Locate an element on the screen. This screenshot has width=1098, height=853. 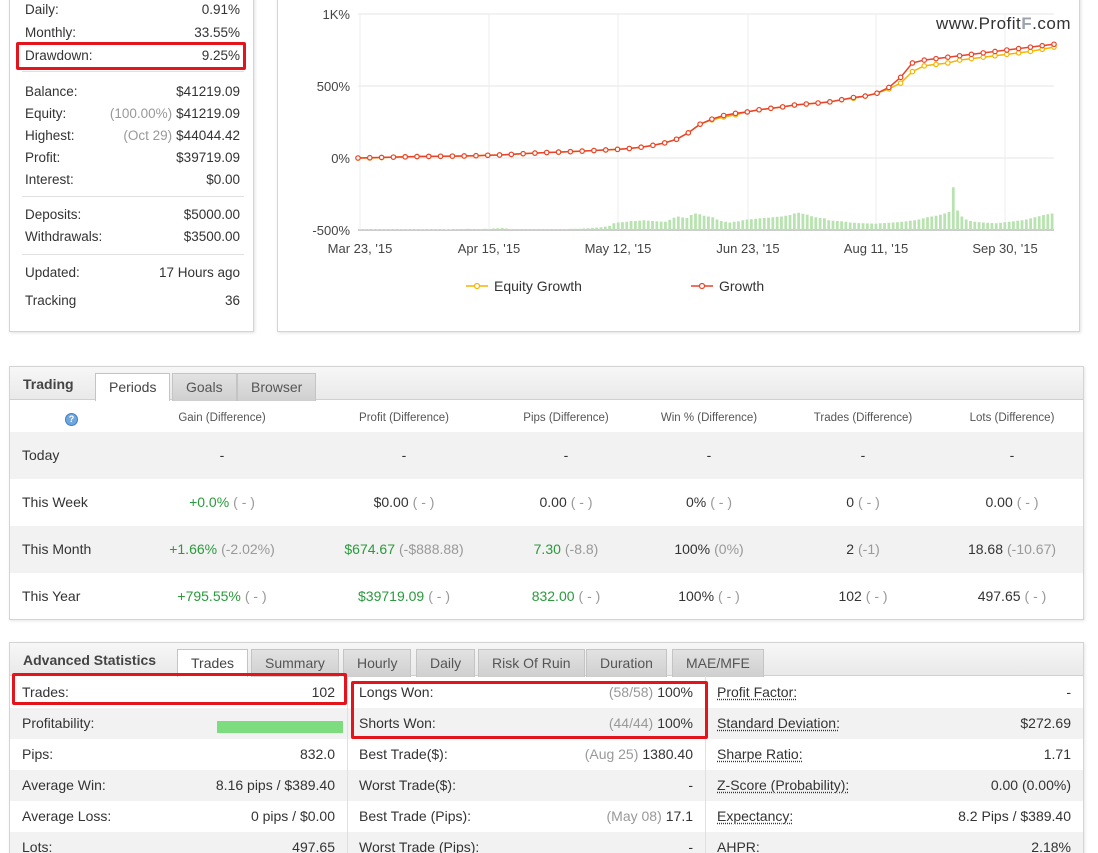
col-pips: Pips (Difference) is located at coordinates (565, 418).